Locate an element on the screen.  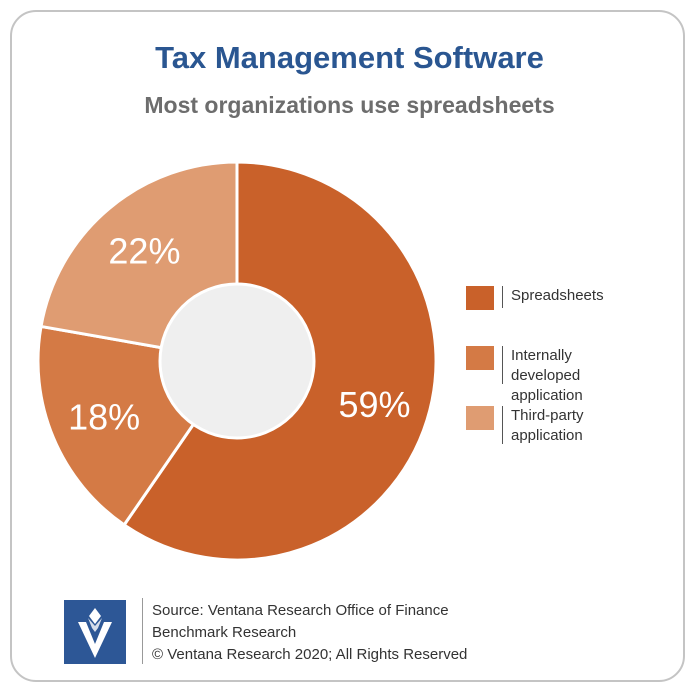
legend-item-internally-developed: Internally developed application is located at coordinates (547, 376).